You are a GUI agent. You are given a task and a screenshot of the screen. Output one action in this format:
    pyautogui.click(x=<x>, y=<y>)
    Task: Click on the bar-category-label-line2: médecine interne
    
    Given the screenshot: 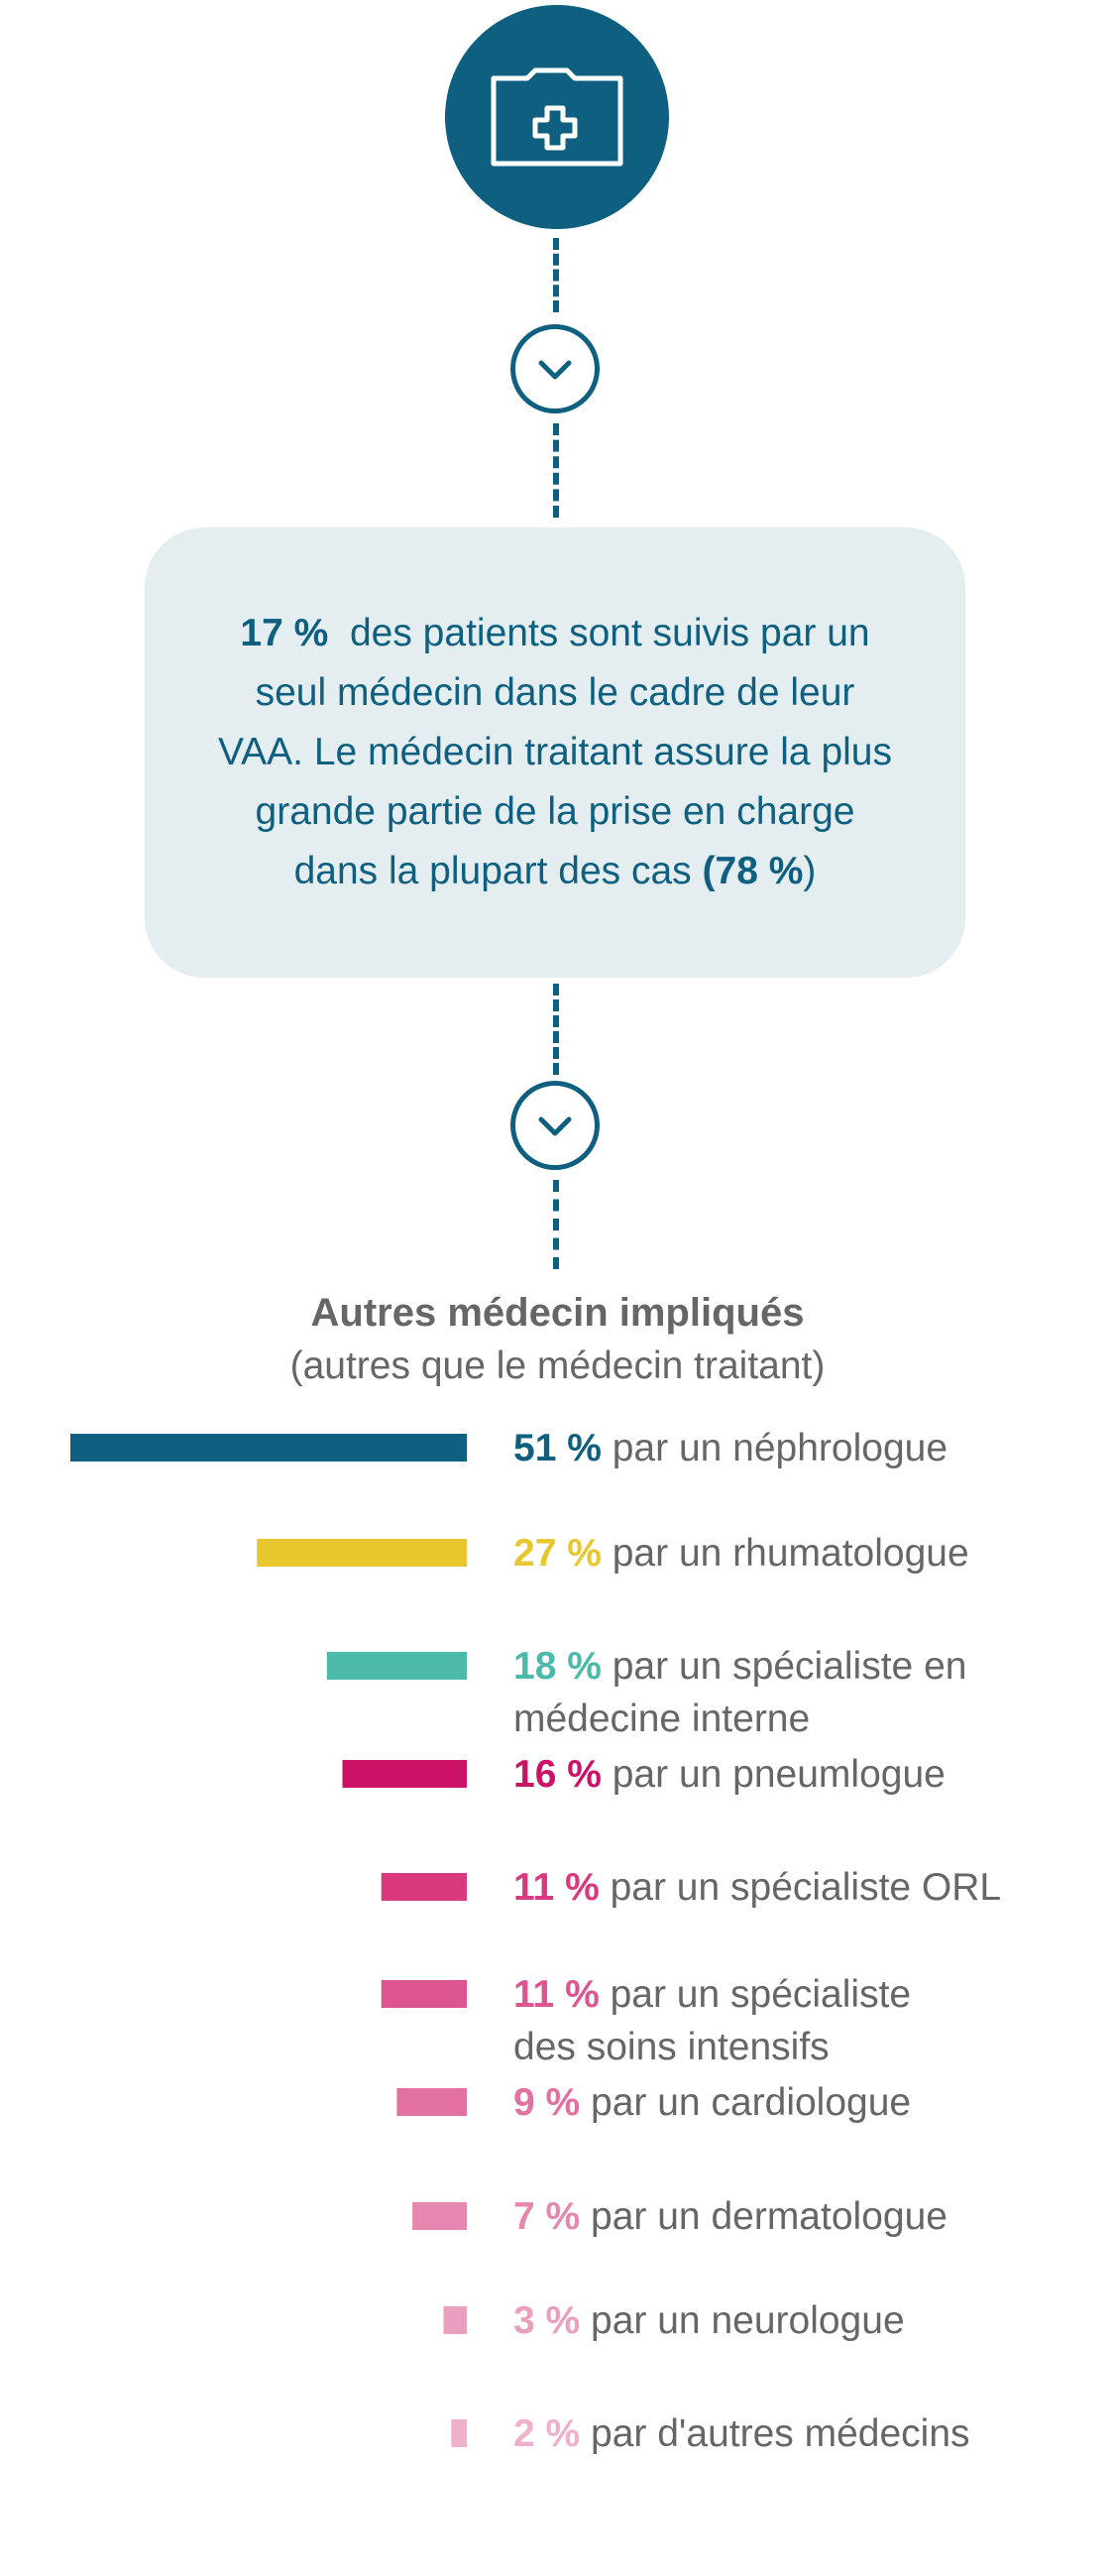 What is the action you would take?
    pyautogui.click(x=662, y=1719)
    